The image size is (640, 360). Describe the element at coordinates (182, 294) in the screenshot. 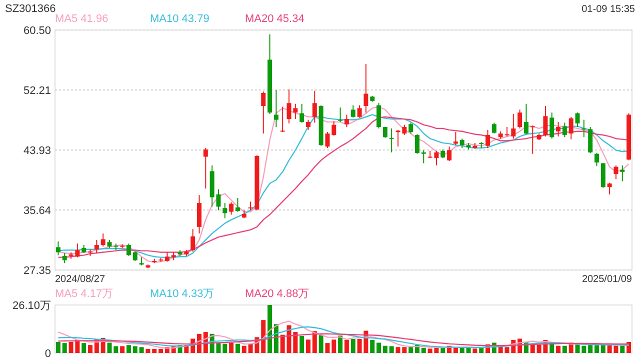

I see `text: MA10 4.33万` at that location.